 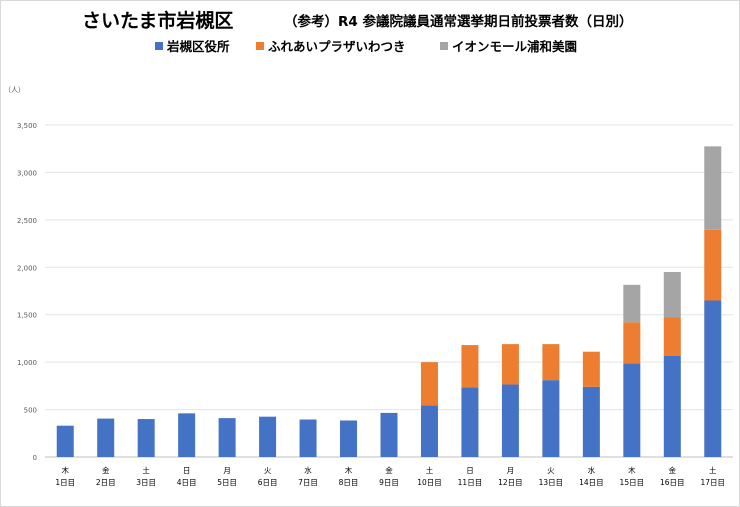 I want to click on y-tick-label: 1,000, so click(x=27, y=363).